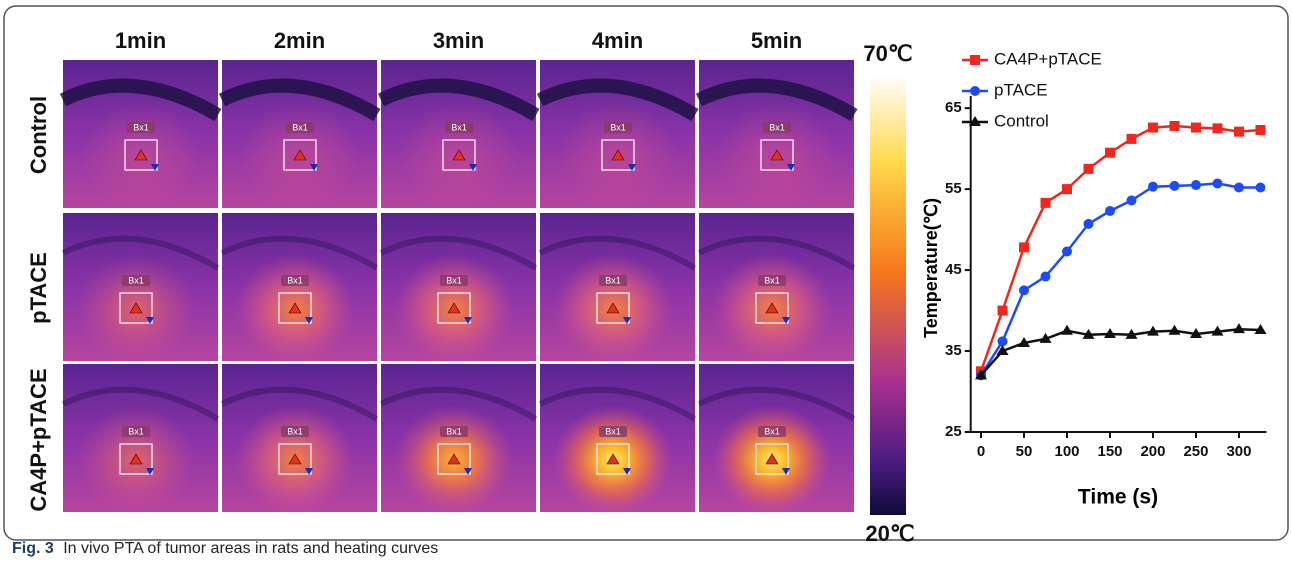 This screenshot has width=1292, height=561. I want to click on legend-label: CA4P+pTACE, so click(1048, 58).